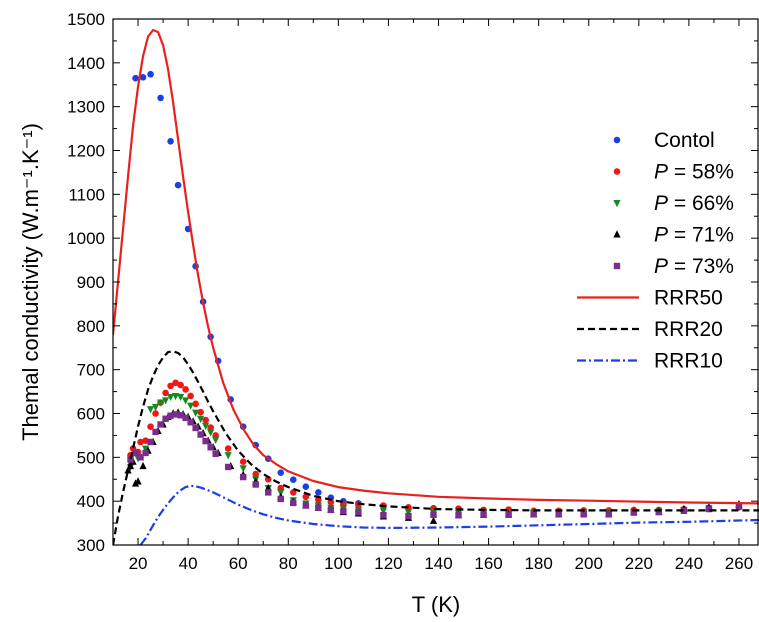 The width and height of the screenshot is (759, 622). I want to click on y-tick-label: 300, so click(91, 545).